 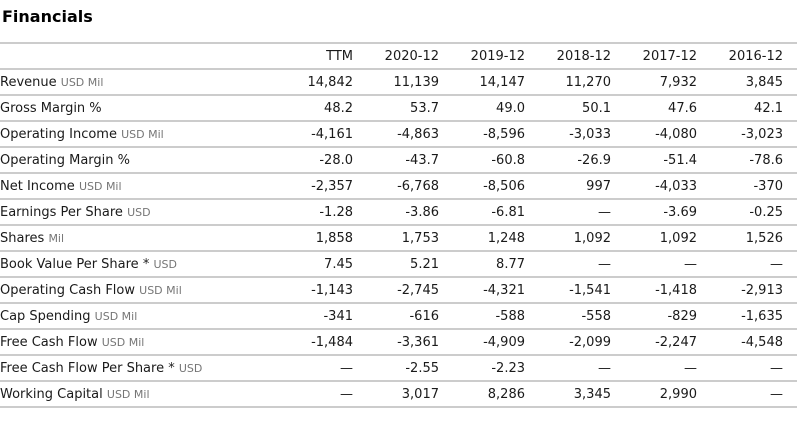 I want to click on value-cell: 49.0, so click(x=482, y=108).